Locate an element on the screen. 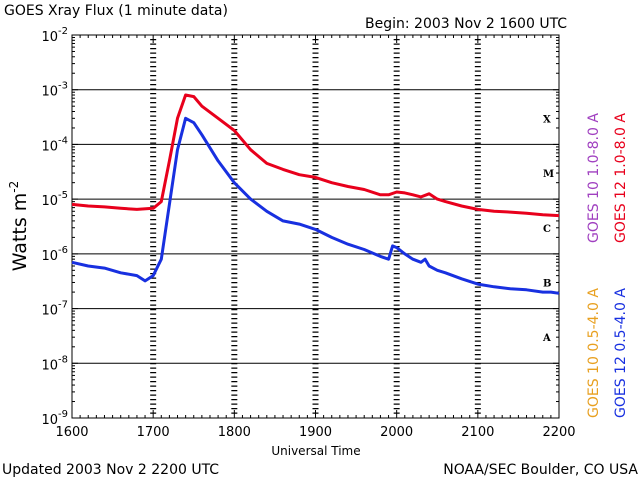  y-axis-label: Watts m-2 is located at coordinates (19, 226).